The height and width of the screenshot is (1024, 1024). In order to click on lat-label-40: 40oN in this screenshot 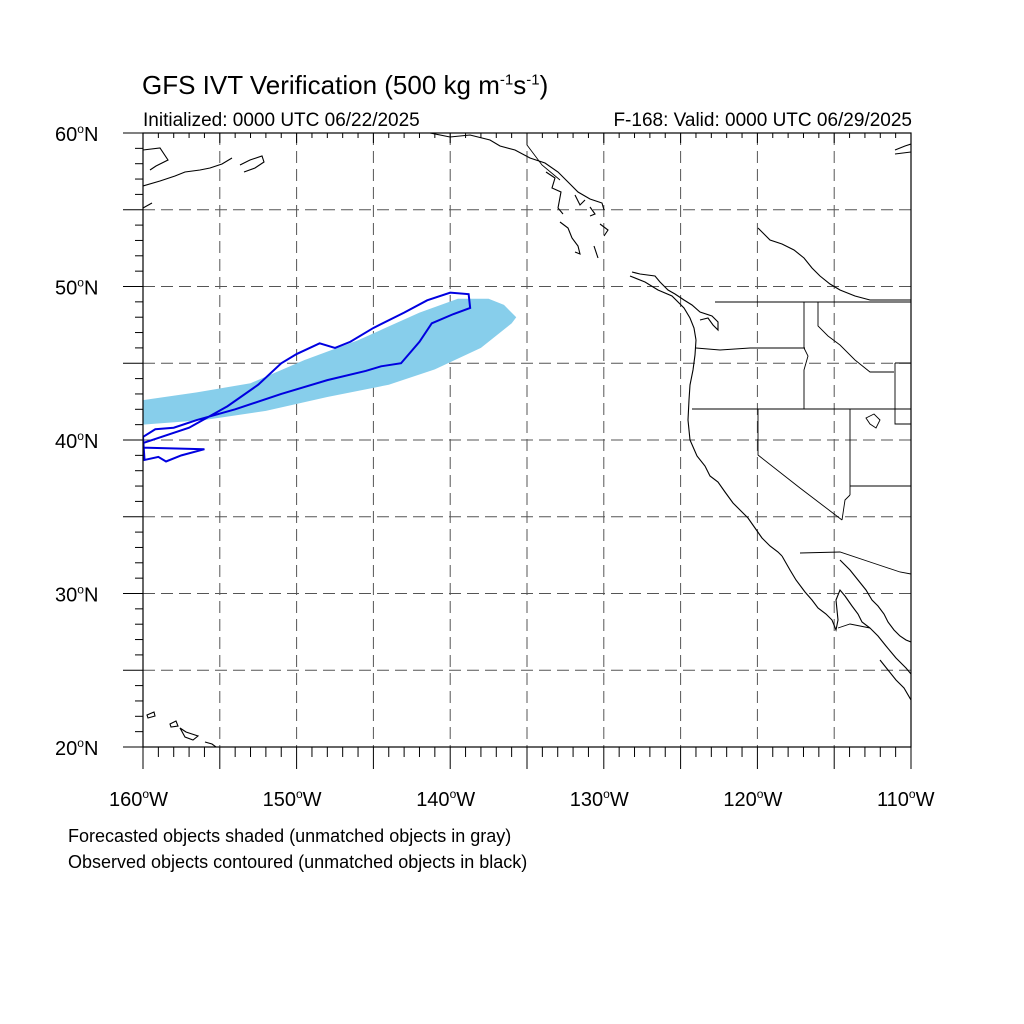, I will do `click(76, 441)`.